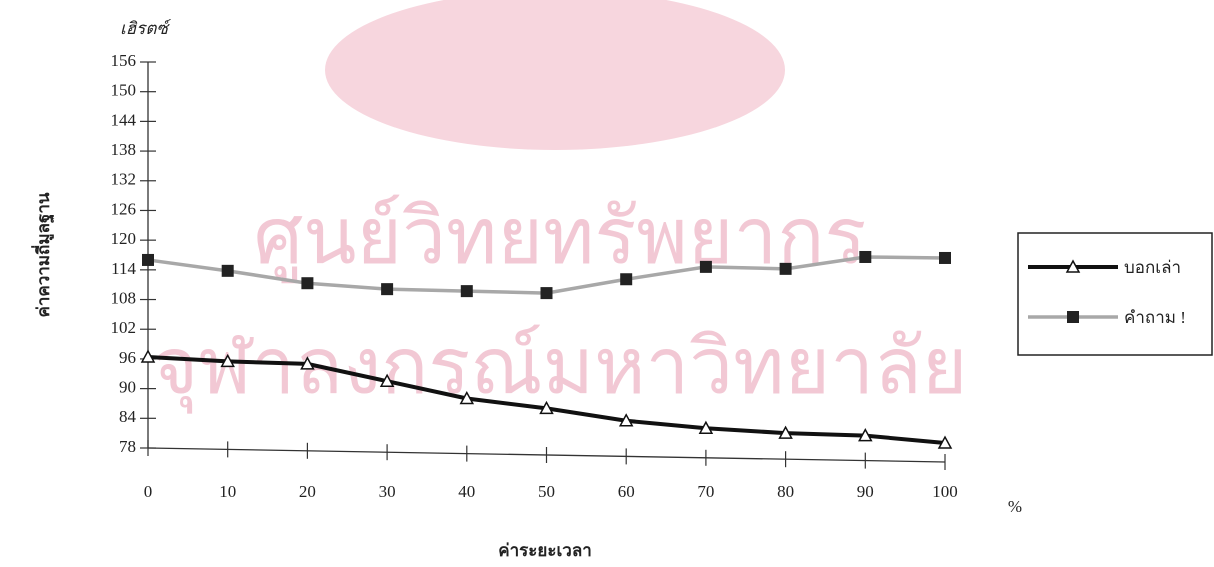  I want to click on x-tick-label: 30, so click(387, 491).